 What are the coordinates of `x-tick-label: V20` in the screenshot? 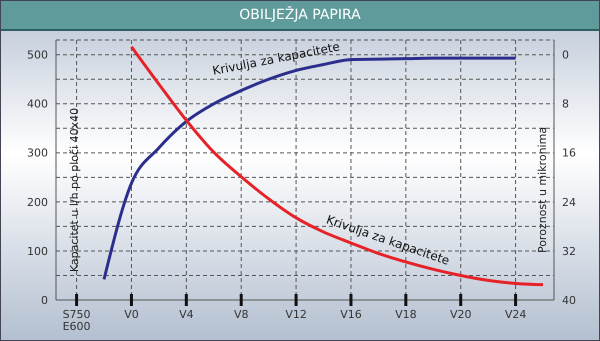 It's located at (461, 314).